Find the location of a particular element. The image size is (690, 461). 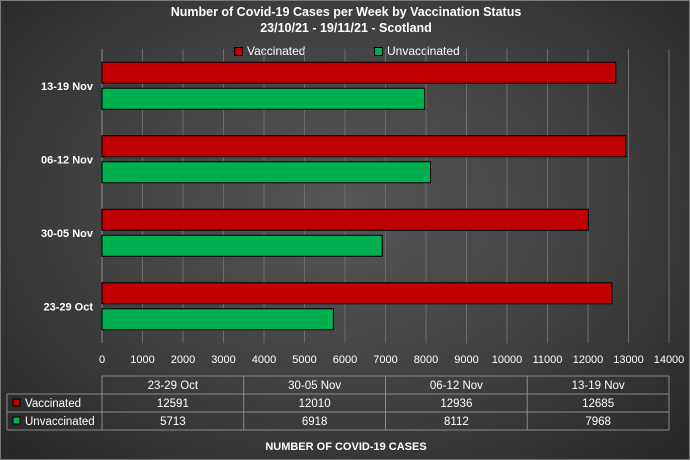

table-cell-vaccinated-2: 12936 is located at coordinates (456, 404).